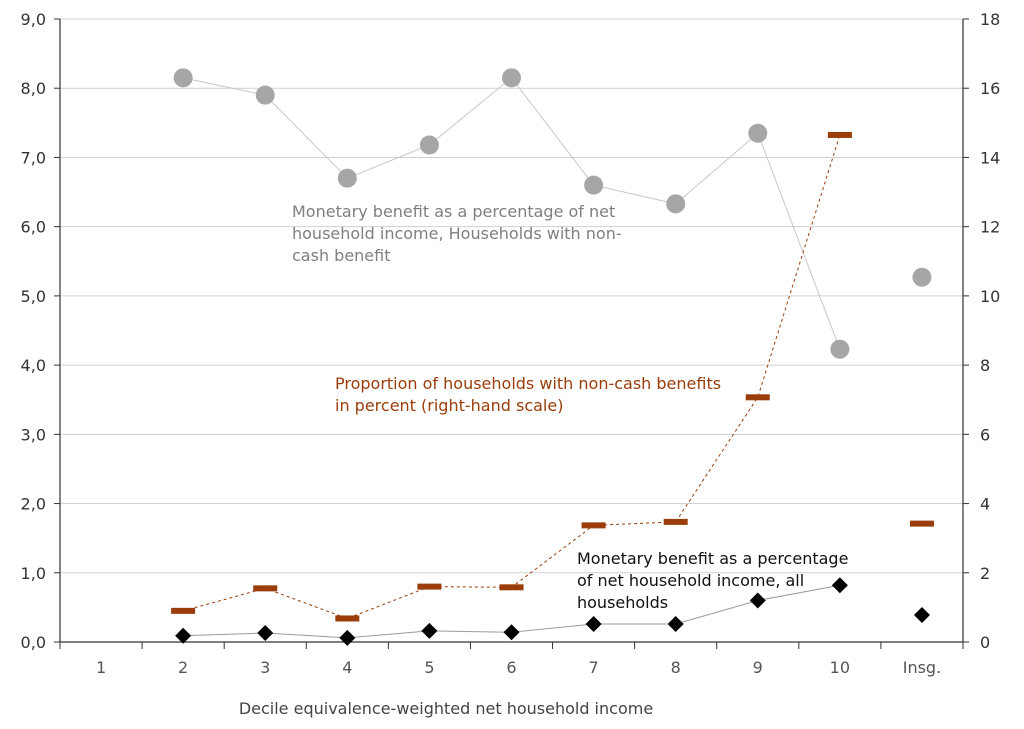 Image resolution: width=1024 pixels, height=729 pixels. I want to click on series-annotation-line: Monetary benefit as a percentage of net, so click(453, 211).